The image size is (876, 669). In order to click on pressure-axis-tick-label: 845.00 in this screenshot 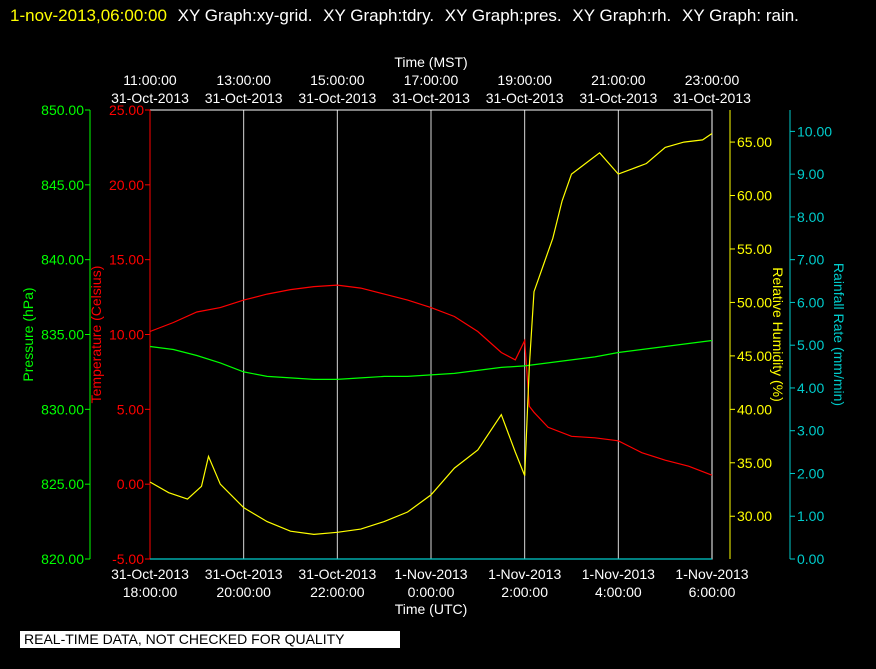, I will do `click(62, 185)`.